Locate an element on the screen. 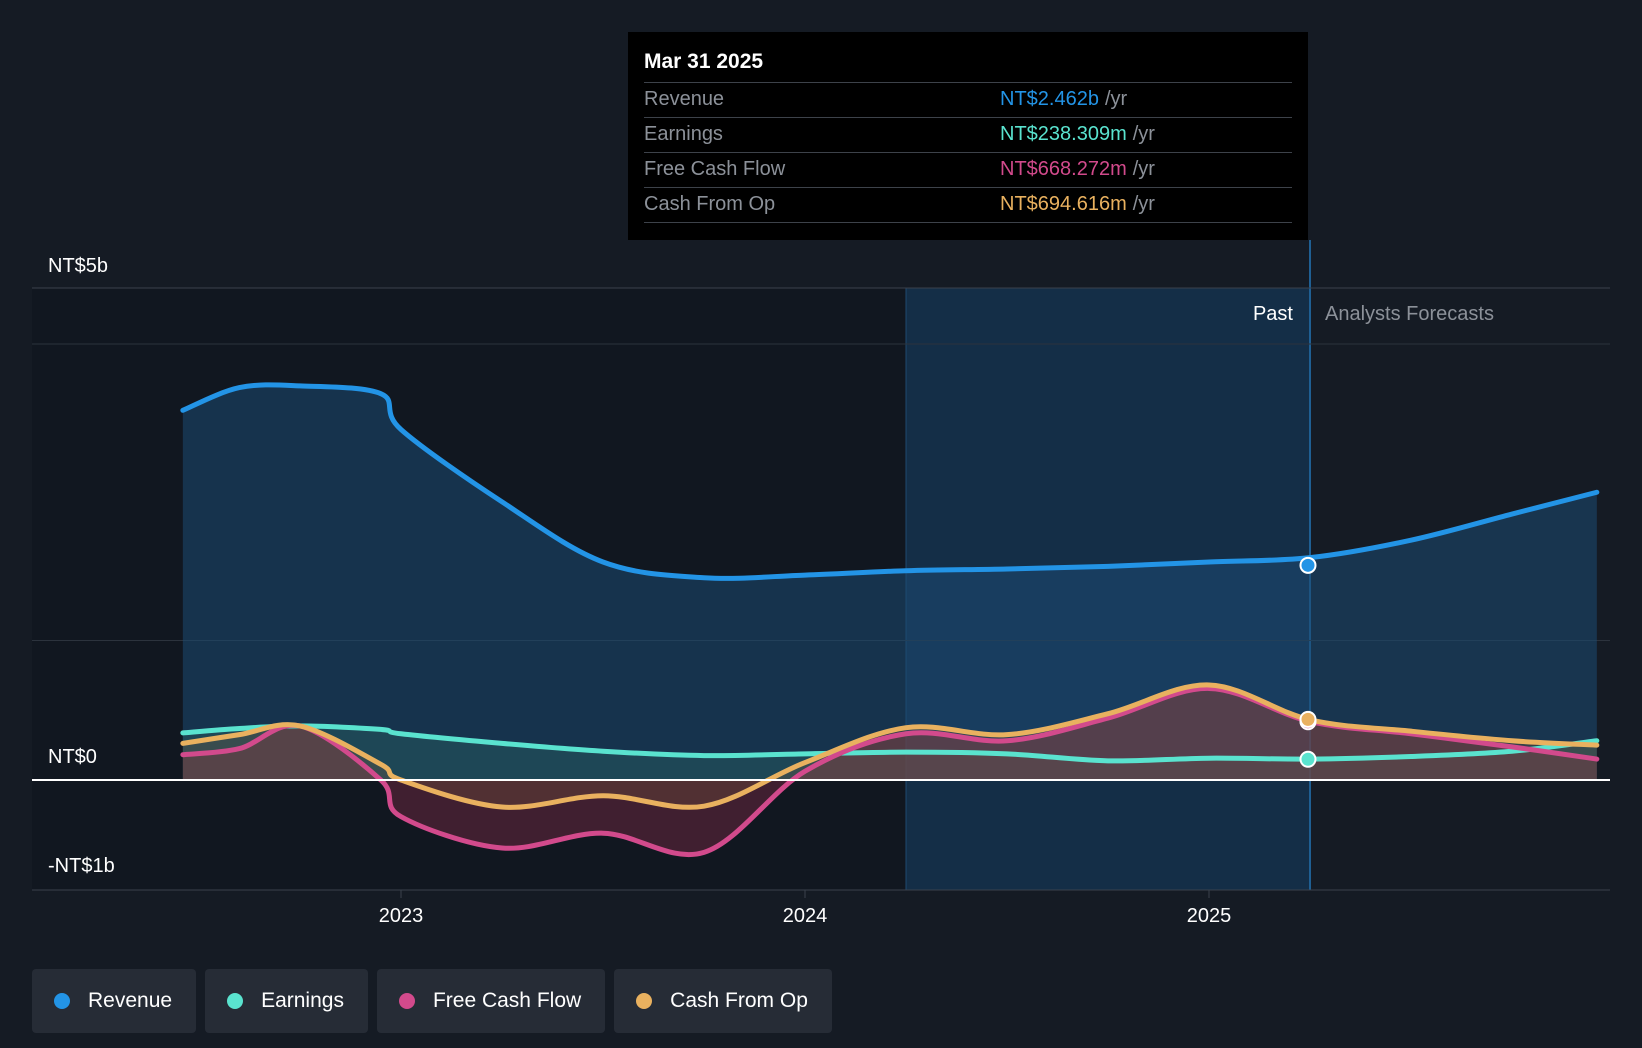 This screenshot has height=1048, width=1642. legend-revenue: Revenue is located at coordinates (114, 1001).